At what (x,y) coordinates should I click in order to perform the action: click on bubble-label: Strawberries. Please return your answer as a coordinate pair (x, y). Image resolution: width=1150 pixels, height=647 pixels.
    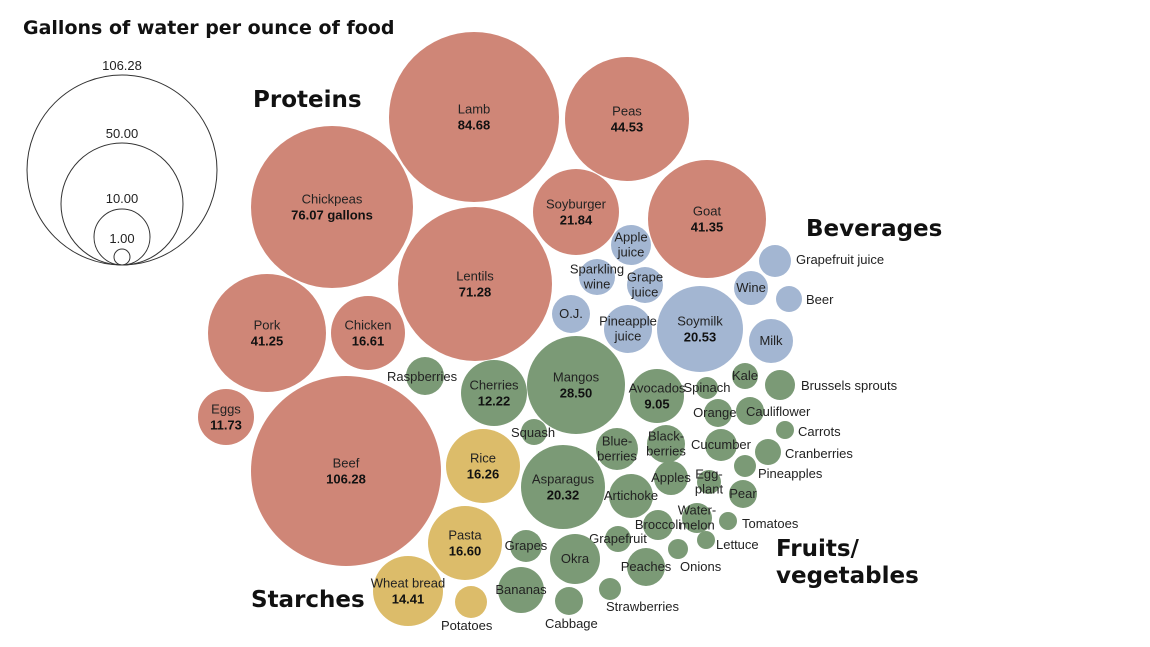
    Looking at the image, I should click on (642, 606).